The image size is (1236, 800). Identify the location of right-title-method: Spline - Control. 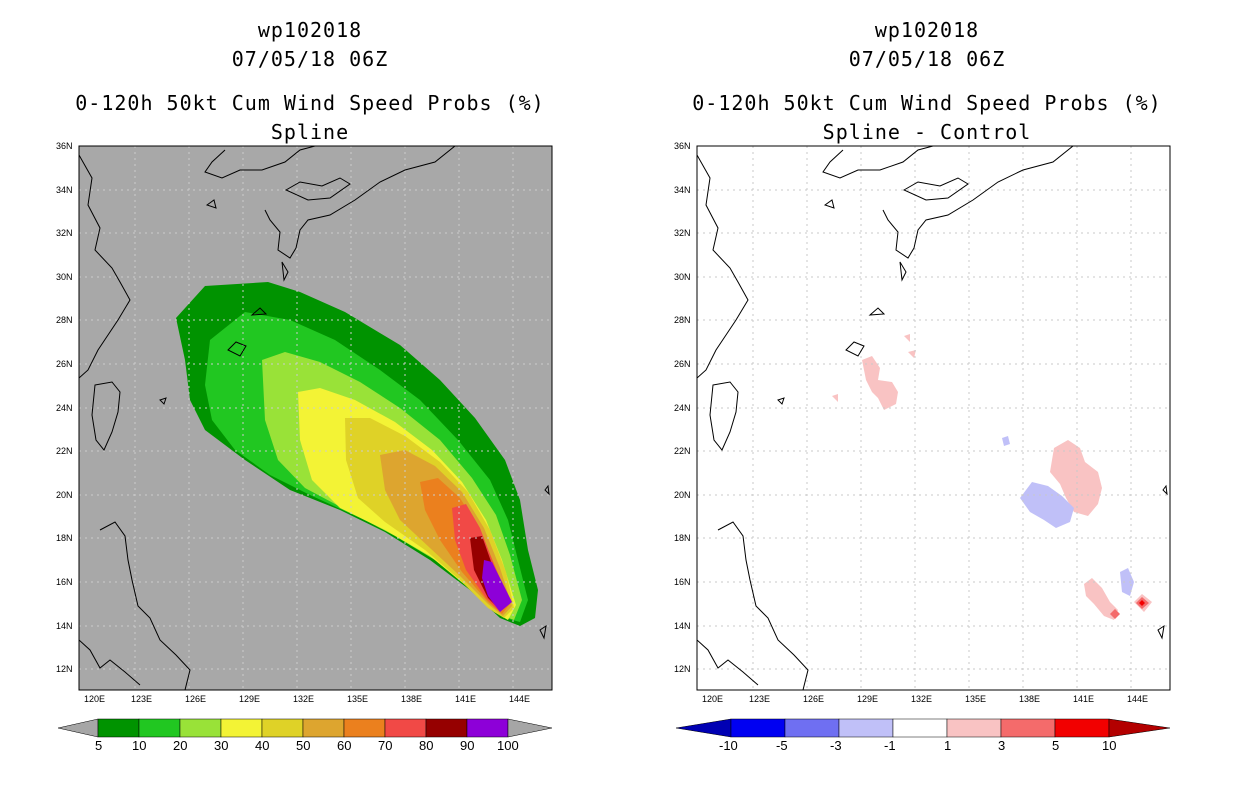
(927, 132).